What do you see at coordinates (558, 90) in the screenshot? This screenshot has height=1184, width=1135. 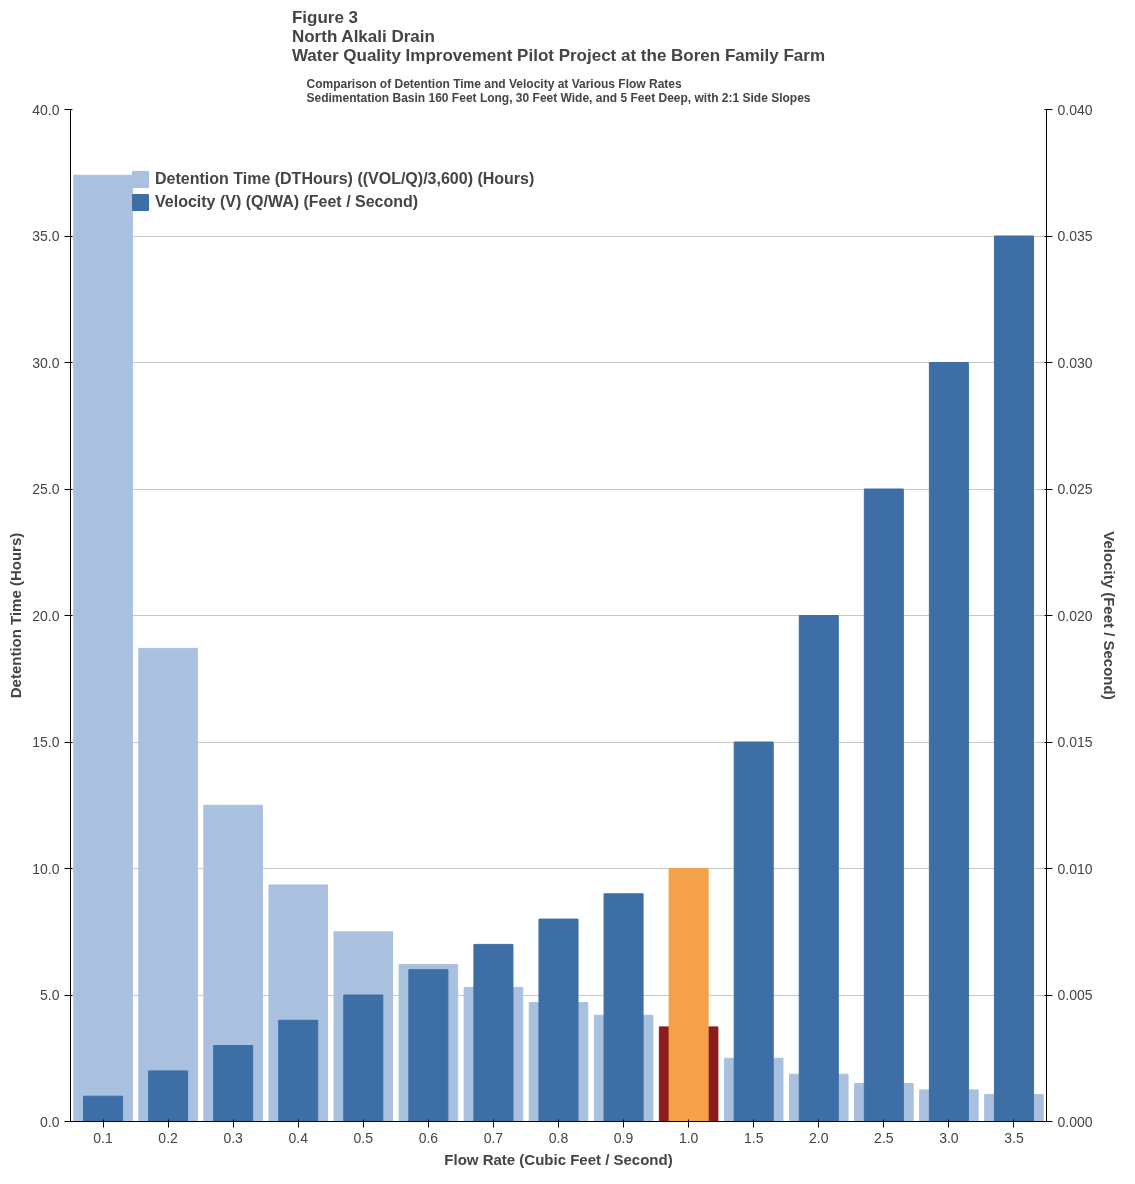 I see `chart-subtitle: Comparison of Detention Time and Velocity at Various Flow Rates Sedimentation Basin 160 Feet Long, 30 Feet Wide, and 5 Feet Deep, with 2:1 Side Slopes` at bounding box center [558, 90].